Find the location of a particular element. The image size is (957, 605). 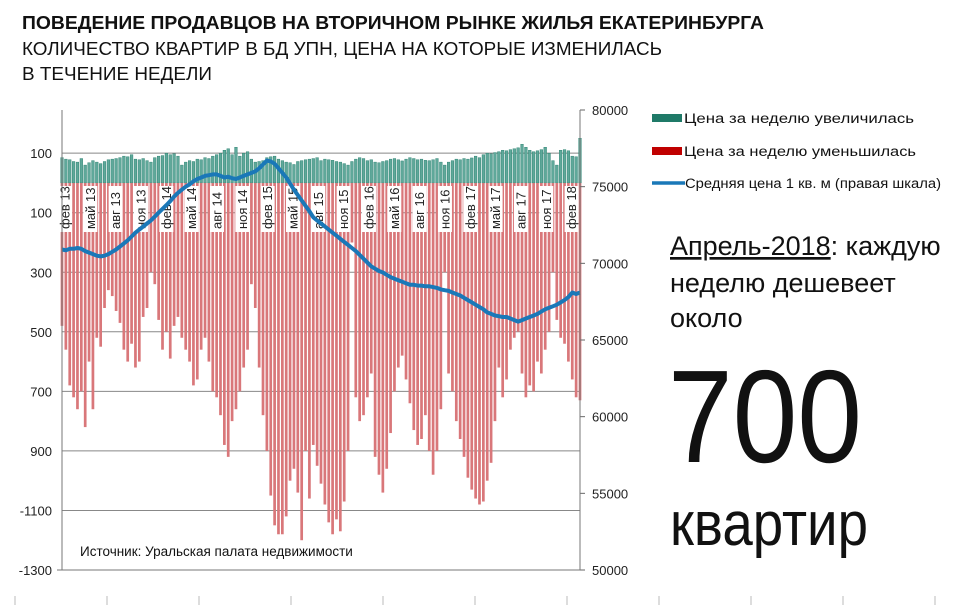

x-tick-label: фев 18 is located at coordinates (571, 207).